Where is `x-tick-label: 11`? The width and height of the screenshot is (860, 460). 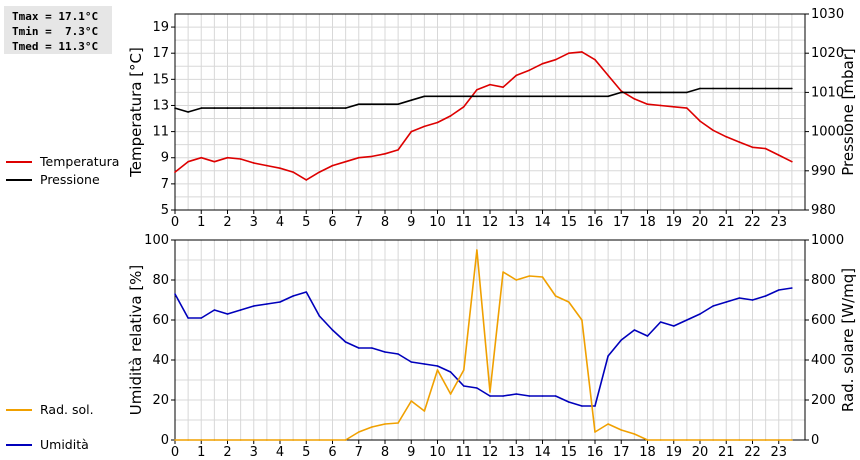
x-tick-label: 11 is located at coordinates (463, 222).